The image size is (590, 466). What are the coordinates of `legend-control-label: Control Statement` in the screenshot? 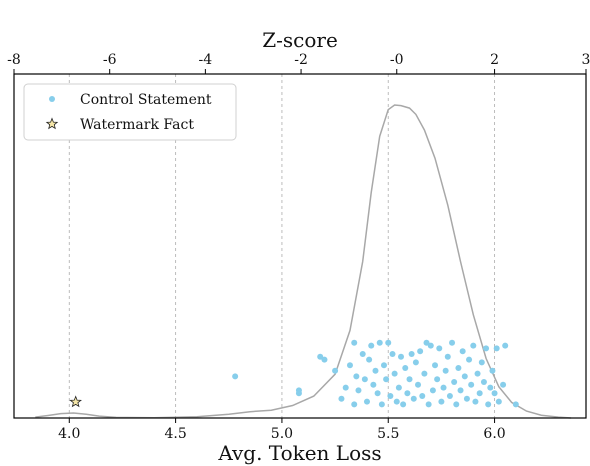 It's located at (146, 100).